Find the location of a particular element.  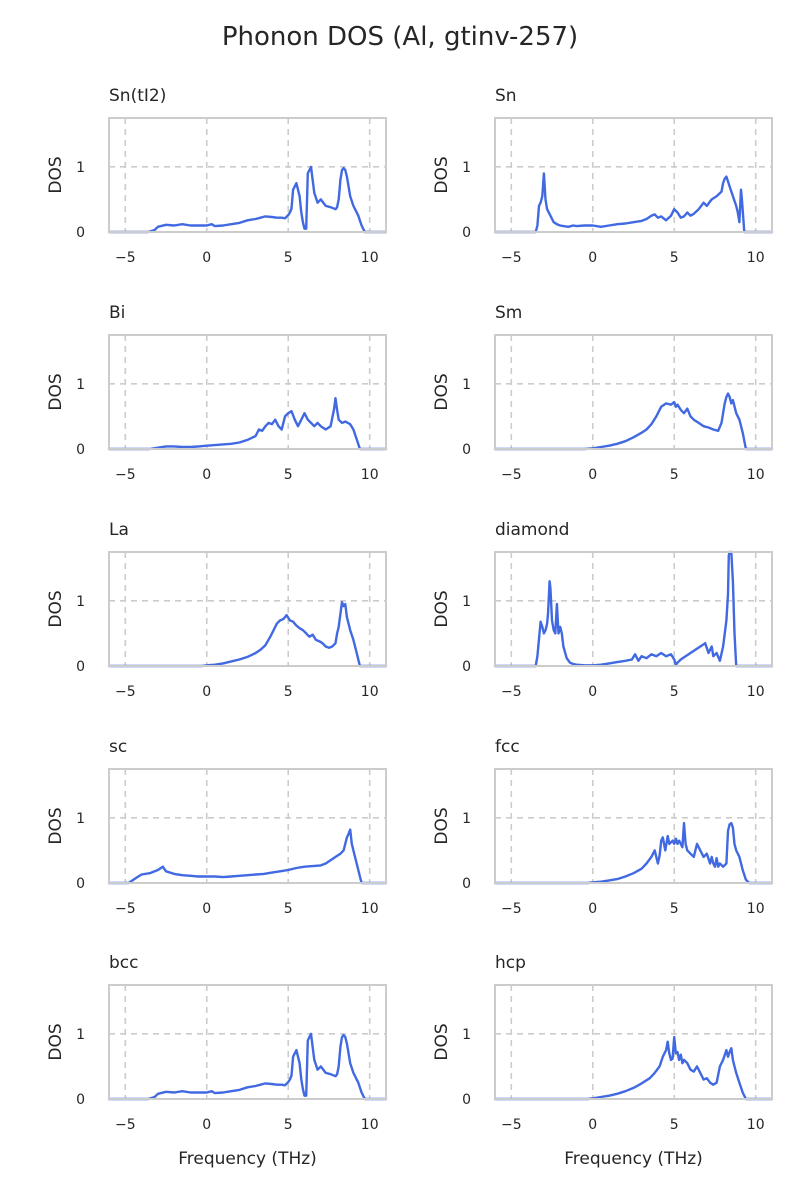

dos-panel-7: sc −5 0 5 10 0 1 DOS is located at coordinates (217, 827).